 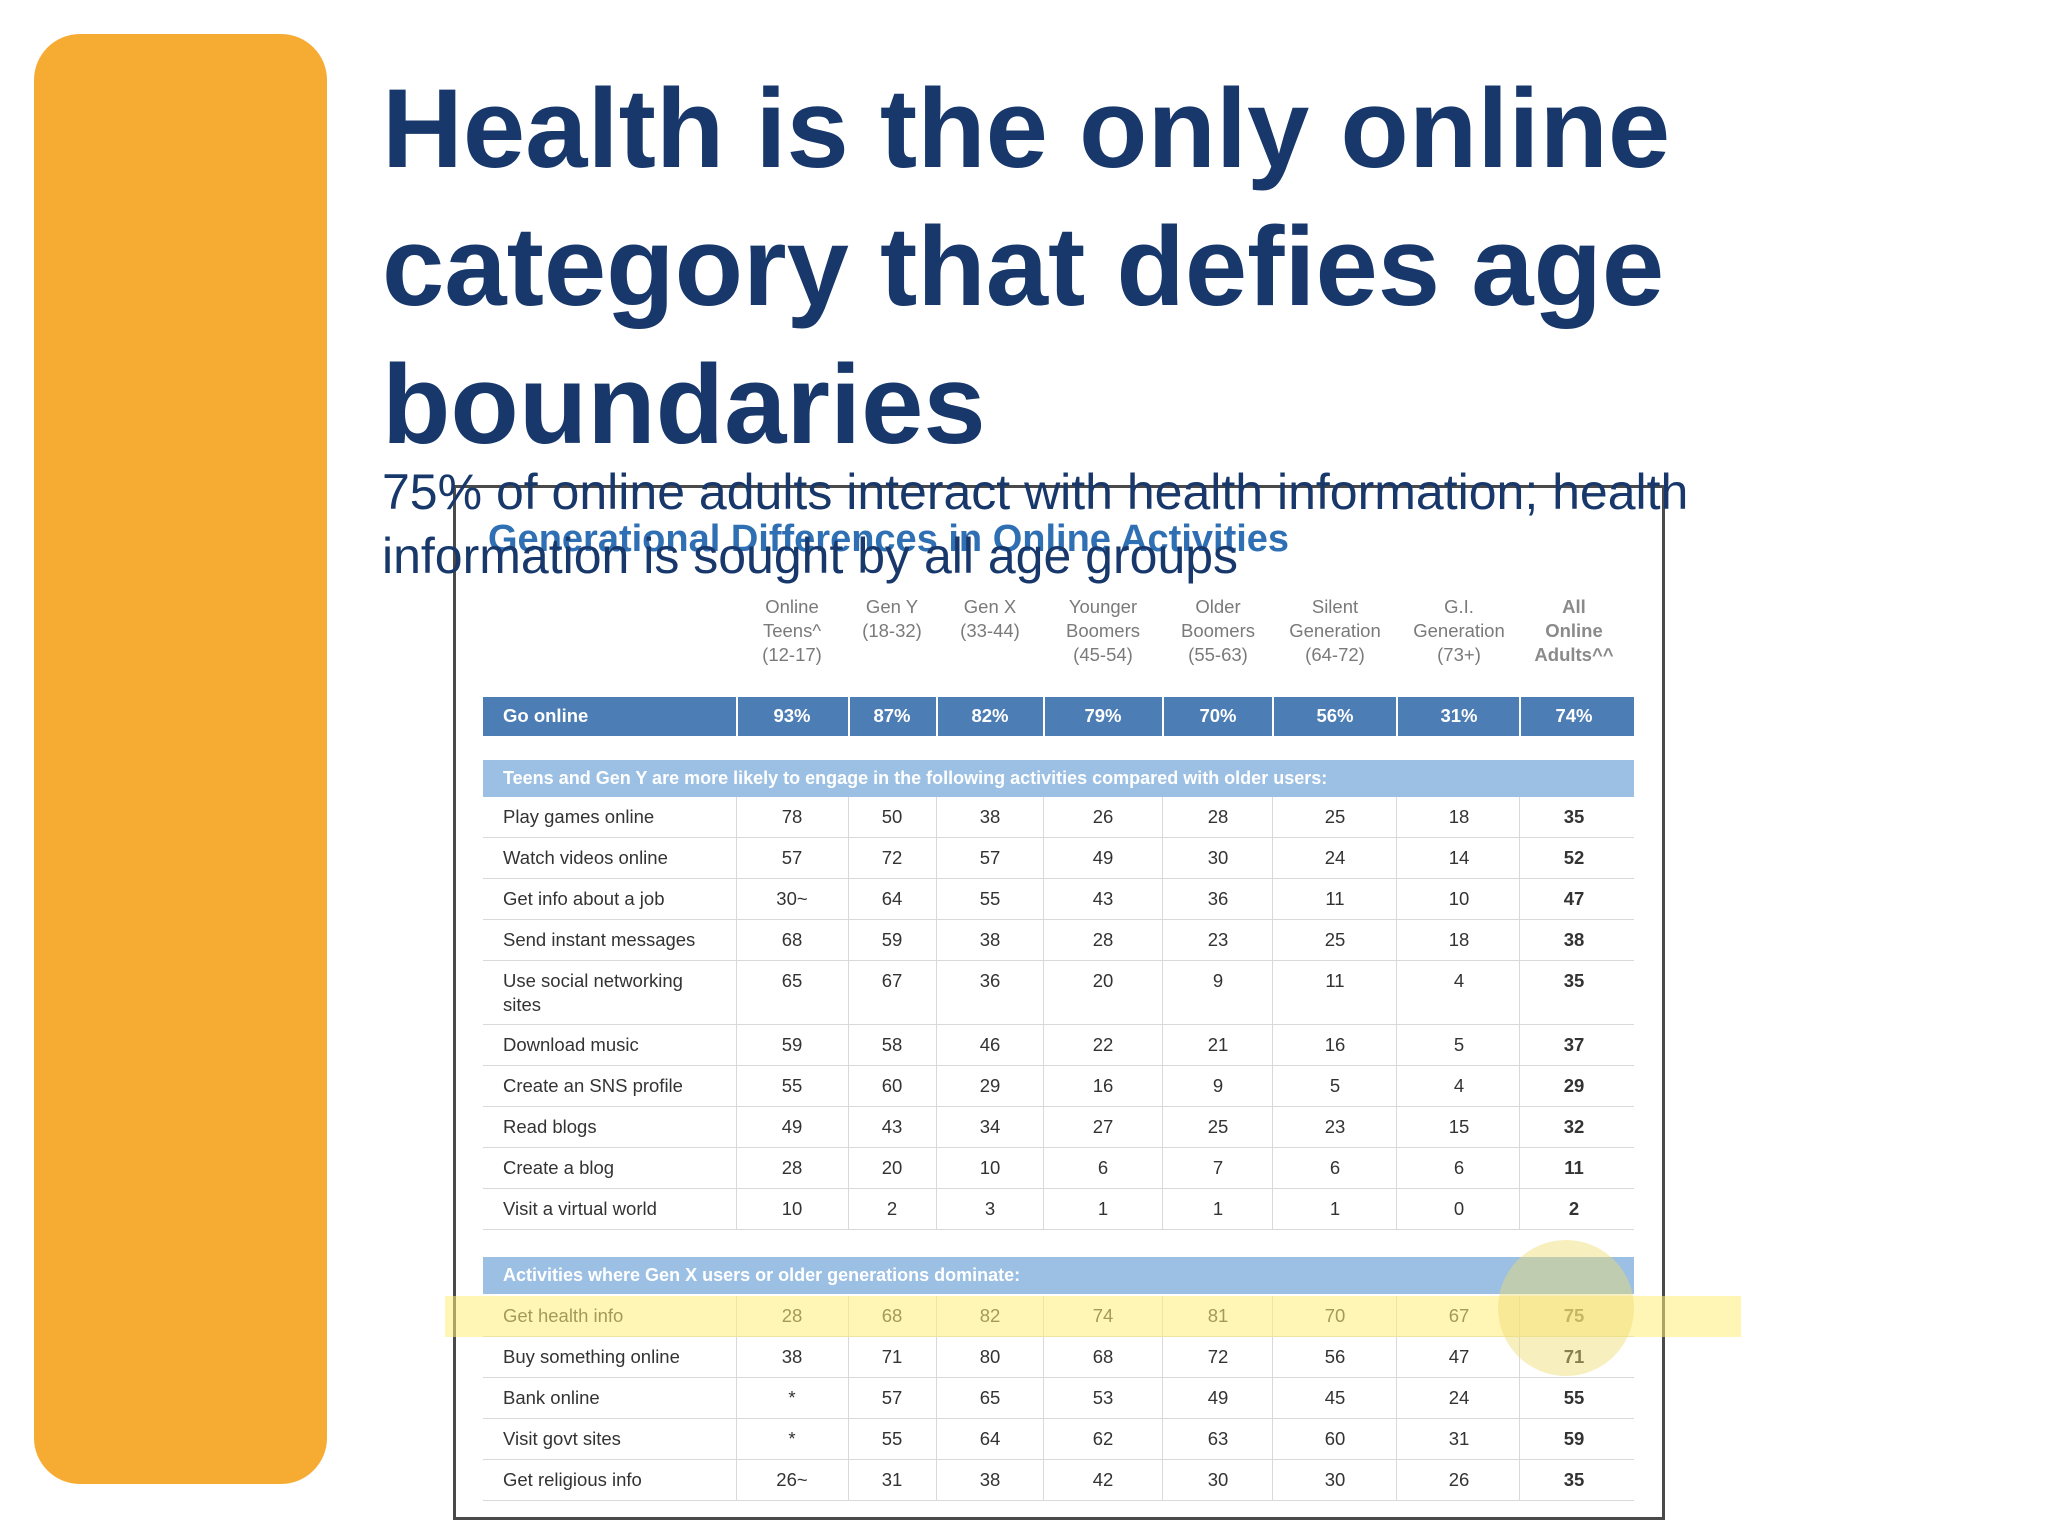 What do you see at coordinates (1058, 1045) in the screenshot?
I see `table-row: Download music 59 58 46 22 21 16 5 37` at bounding box center [1058, 1045].